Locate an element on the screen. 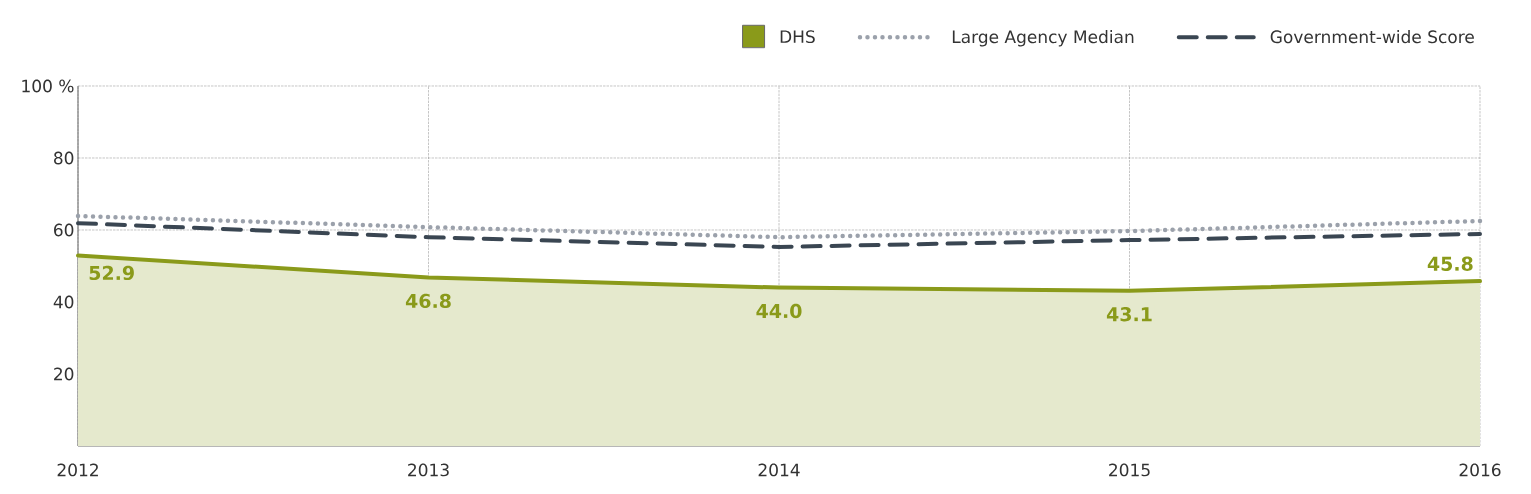 The width and height of the screenshot is (1531, 494). y-tick-label: 80 is located at coordinates (64, 158).